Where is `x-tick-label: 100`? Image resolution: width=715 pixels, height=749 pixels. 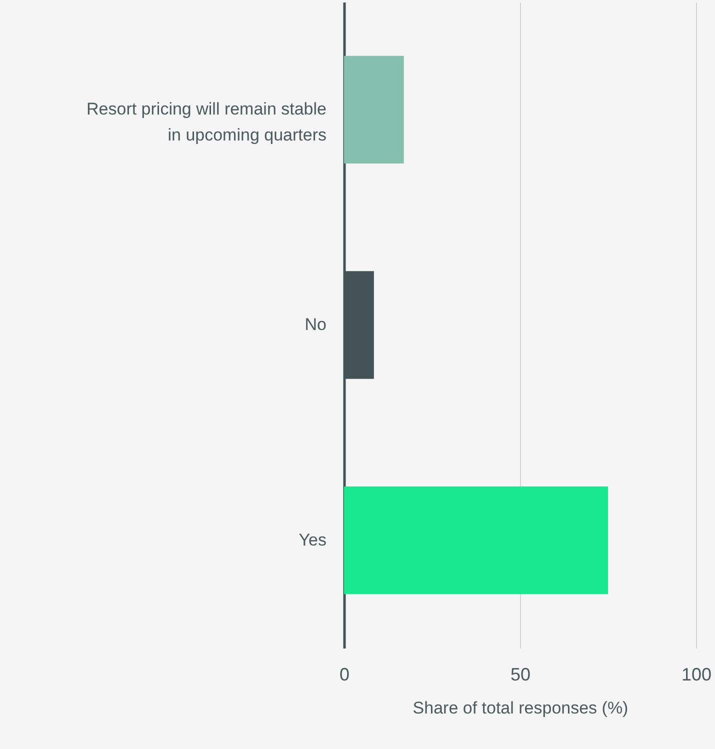
x-tick-label: 100 is located at coordinates (696, 674).